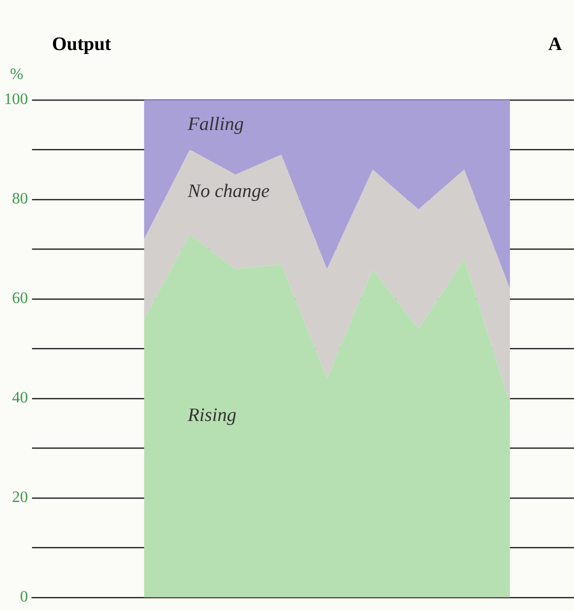 The height and width of the screenshot is (611, 574). Describe the element at coordinates (24, 597) in the screenshot. I see `y-tick-label: 0` at that location.